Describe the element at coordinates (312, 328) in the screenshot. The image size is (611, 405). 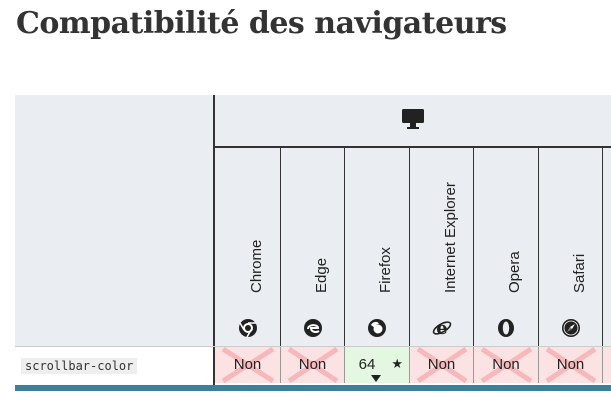
I see `edge-icon` at that location.